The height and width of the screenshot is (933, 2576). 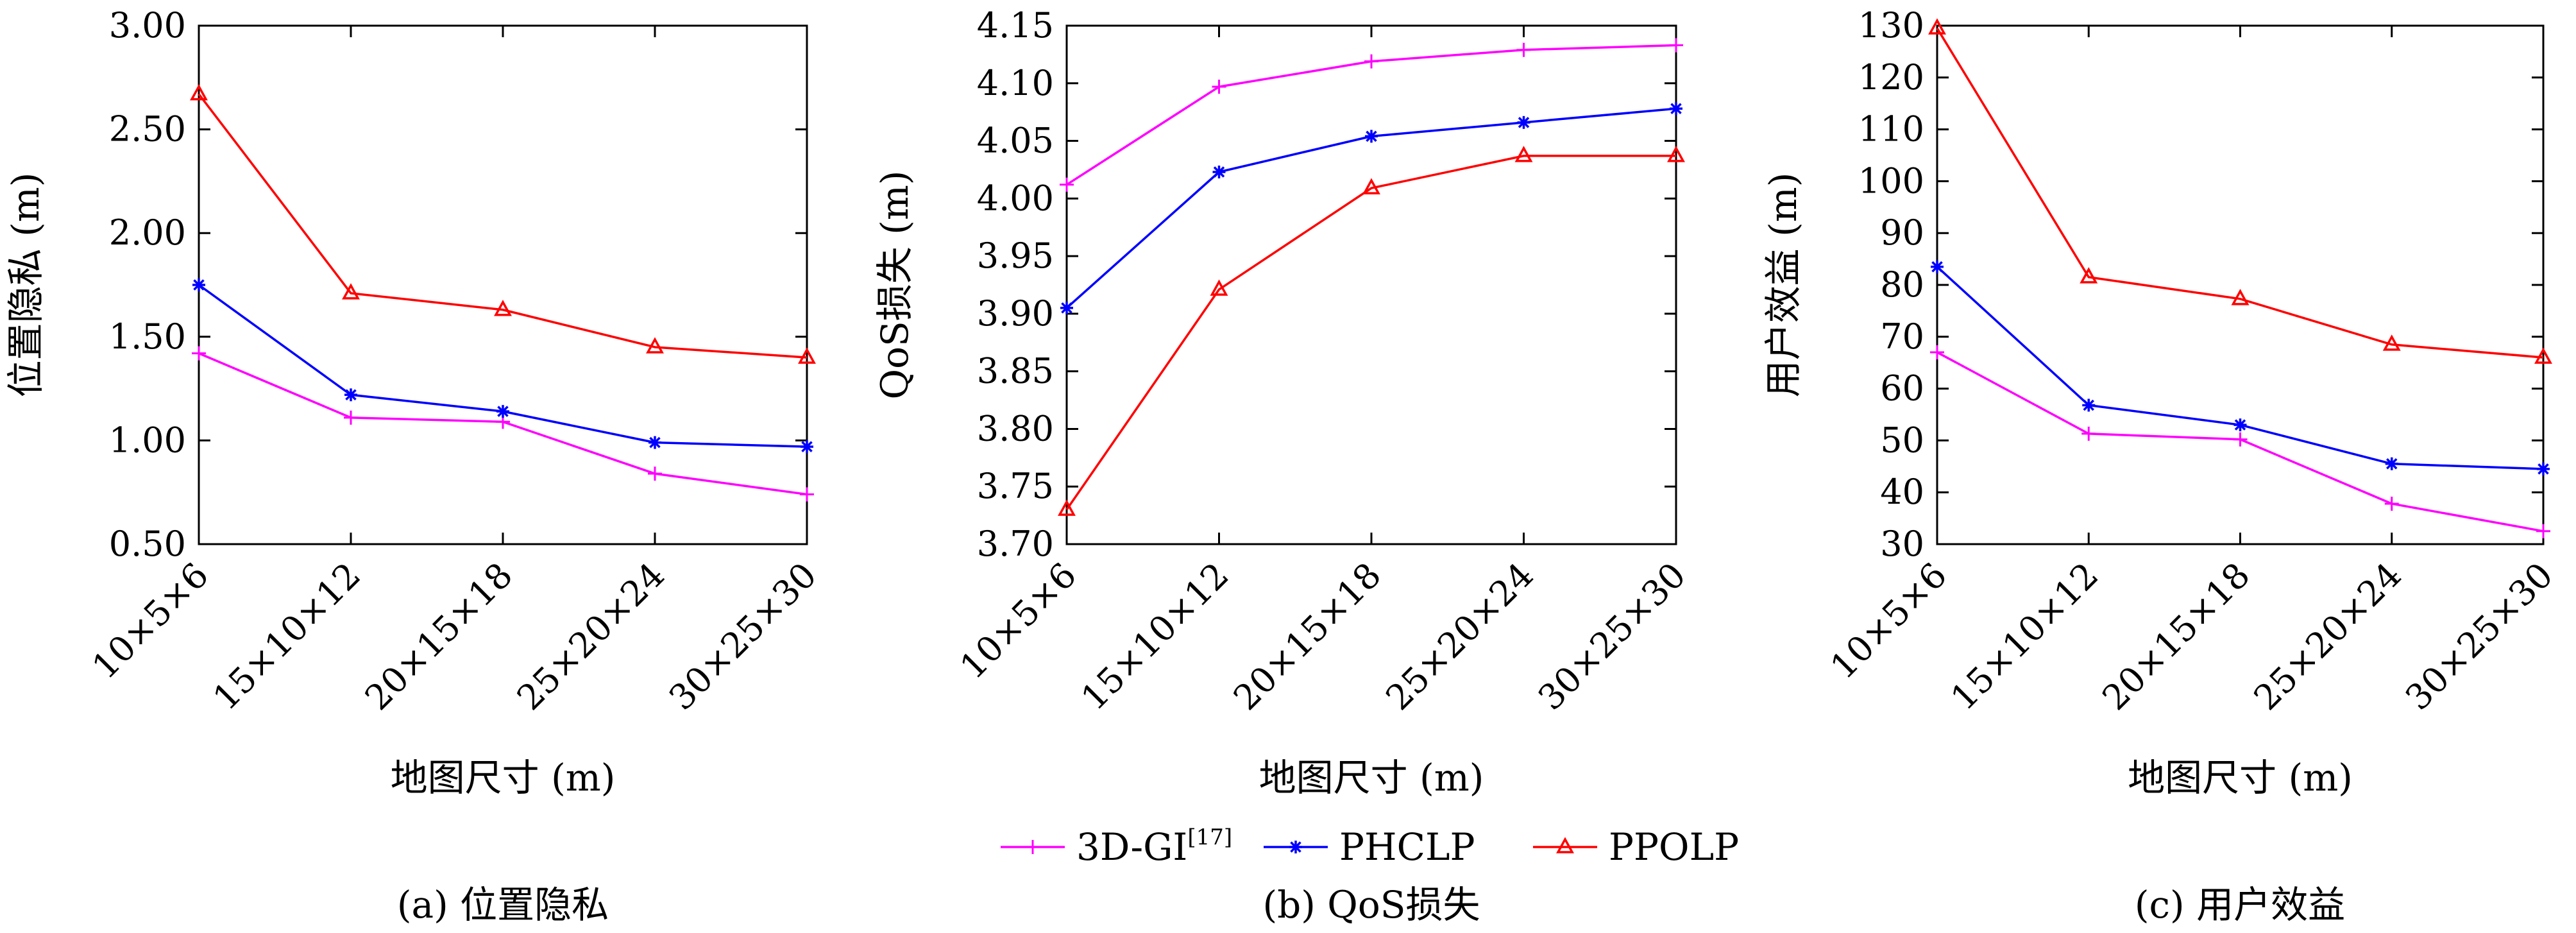 I want to click on legend-marker-d2, so click(x=1295, y=847).